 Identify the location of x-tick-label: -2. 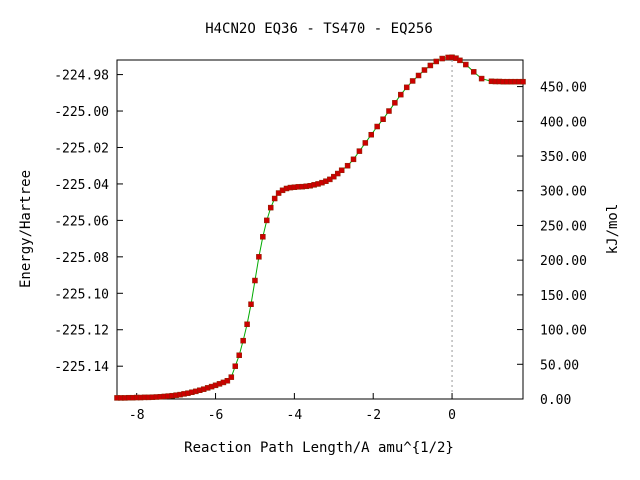
(373, 415).